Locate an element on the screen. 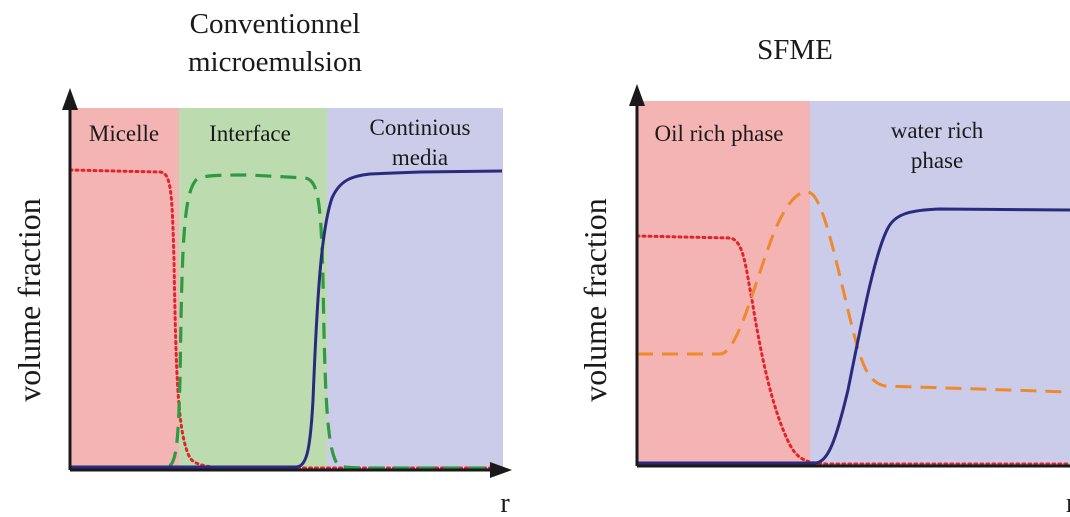 The width and height of the screenshot is (1070, 517). right-x-axis-label: r is located at coordinates (1068, 502).